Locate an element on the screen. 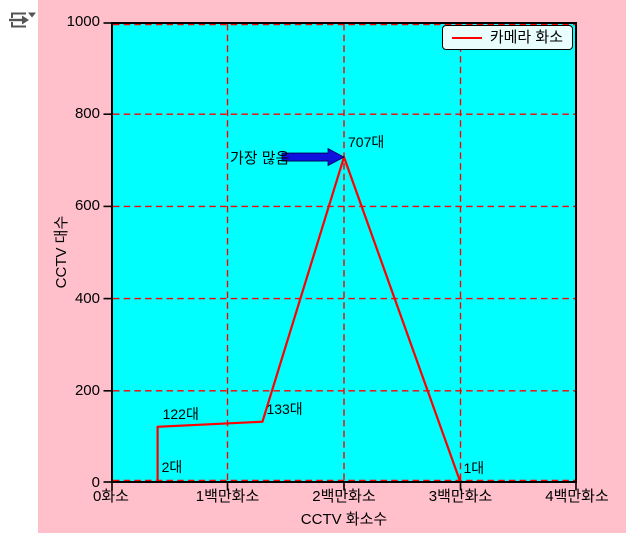 The height and width of the screenshot is (548, 626). point-label: 133대 is located at coordinates (284, 408).